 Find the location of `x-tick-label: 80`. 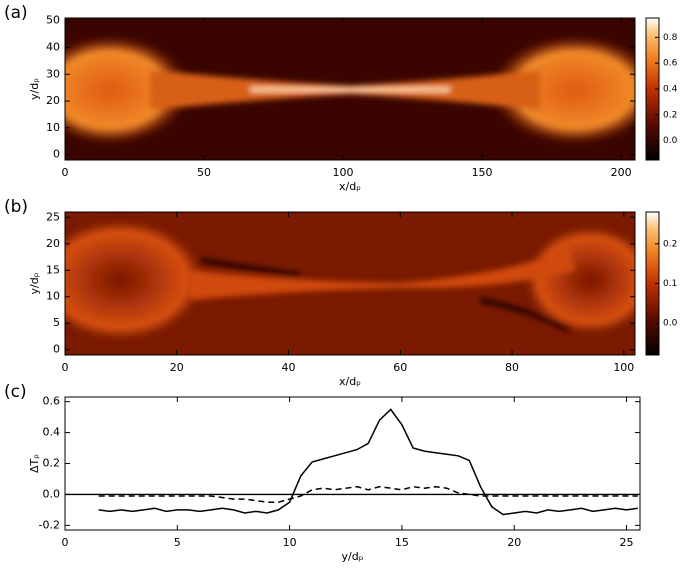

x-tick-label: 80 is located at coordinates (512, 367).